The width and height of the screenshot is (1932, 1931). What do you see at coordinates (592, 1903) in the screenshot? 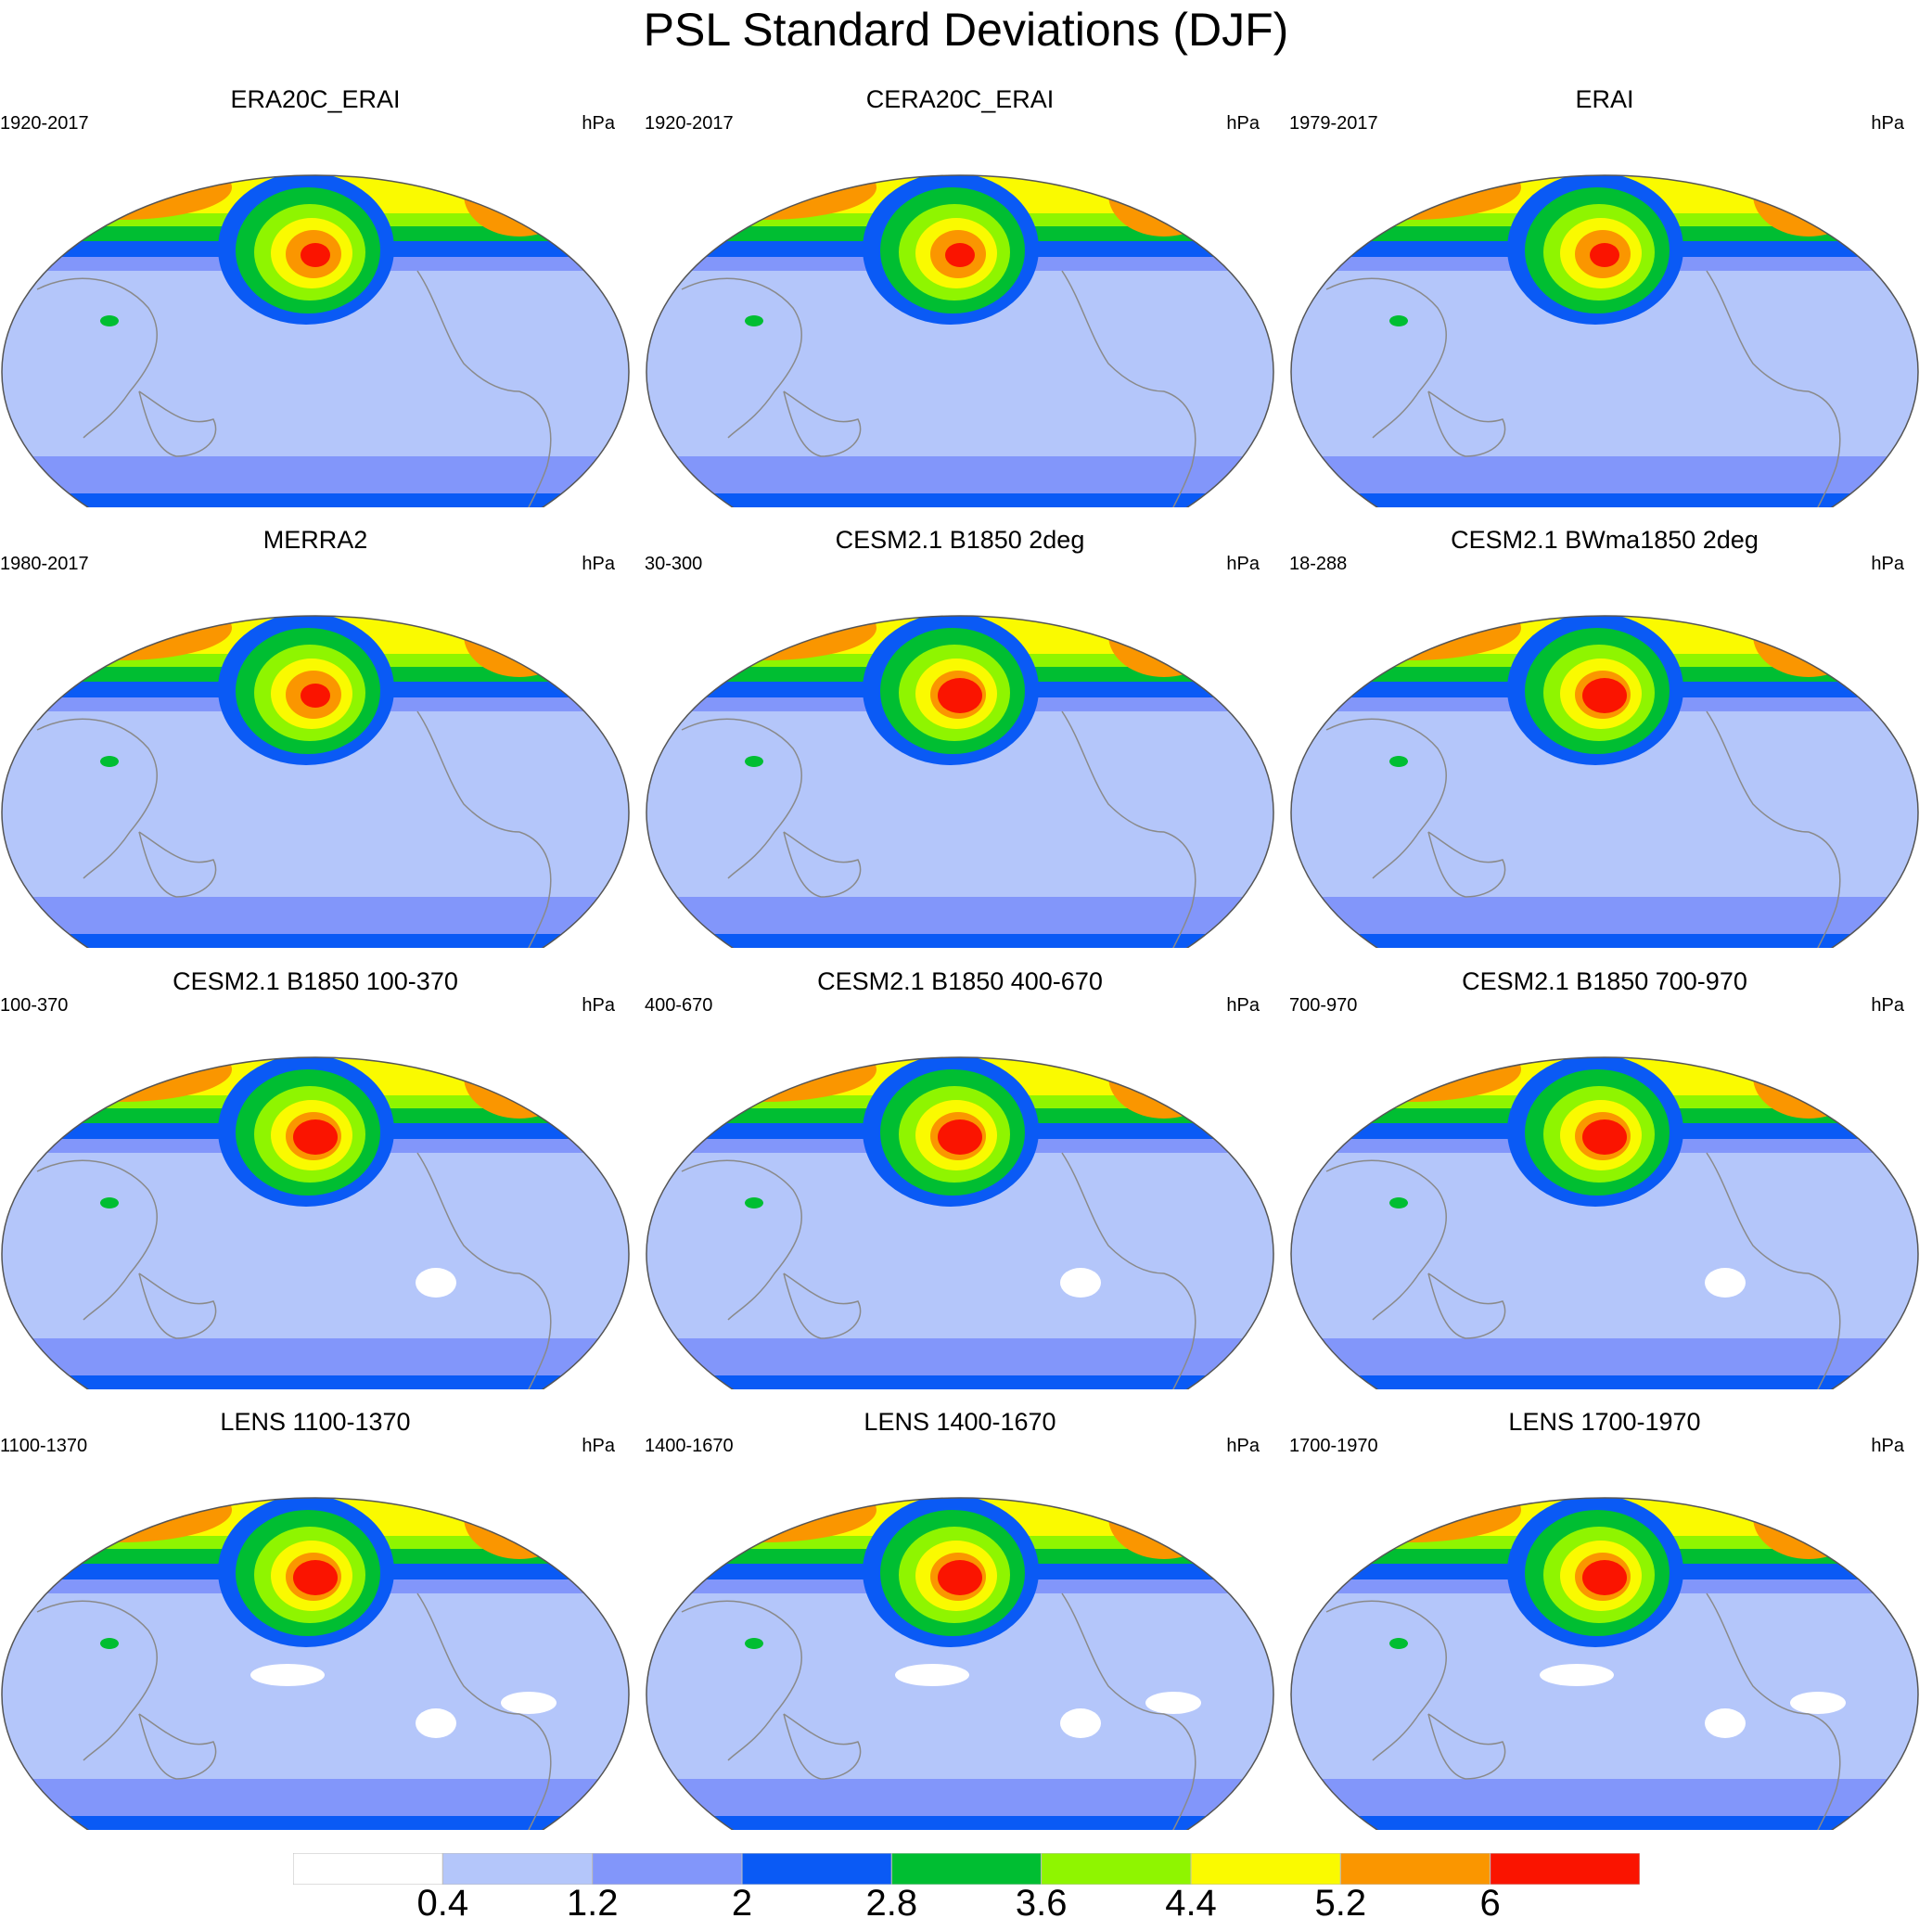
I see `colorbar-label: 1.2` at bounding box center [592, 1903].